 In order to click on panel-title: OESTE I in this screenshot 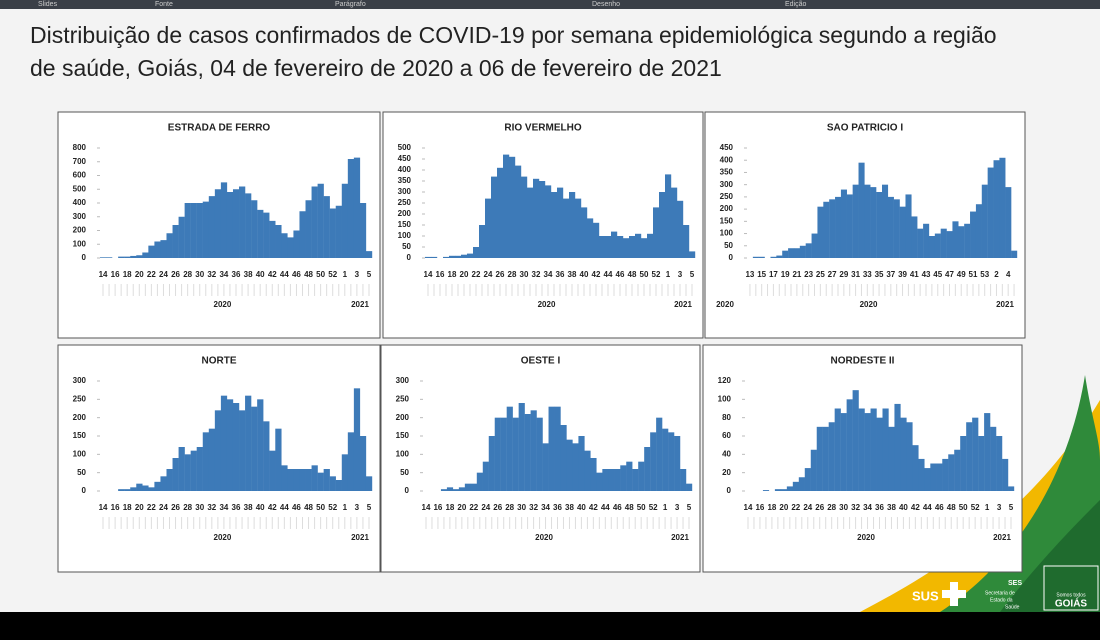, I will do `click(541, 361)`.